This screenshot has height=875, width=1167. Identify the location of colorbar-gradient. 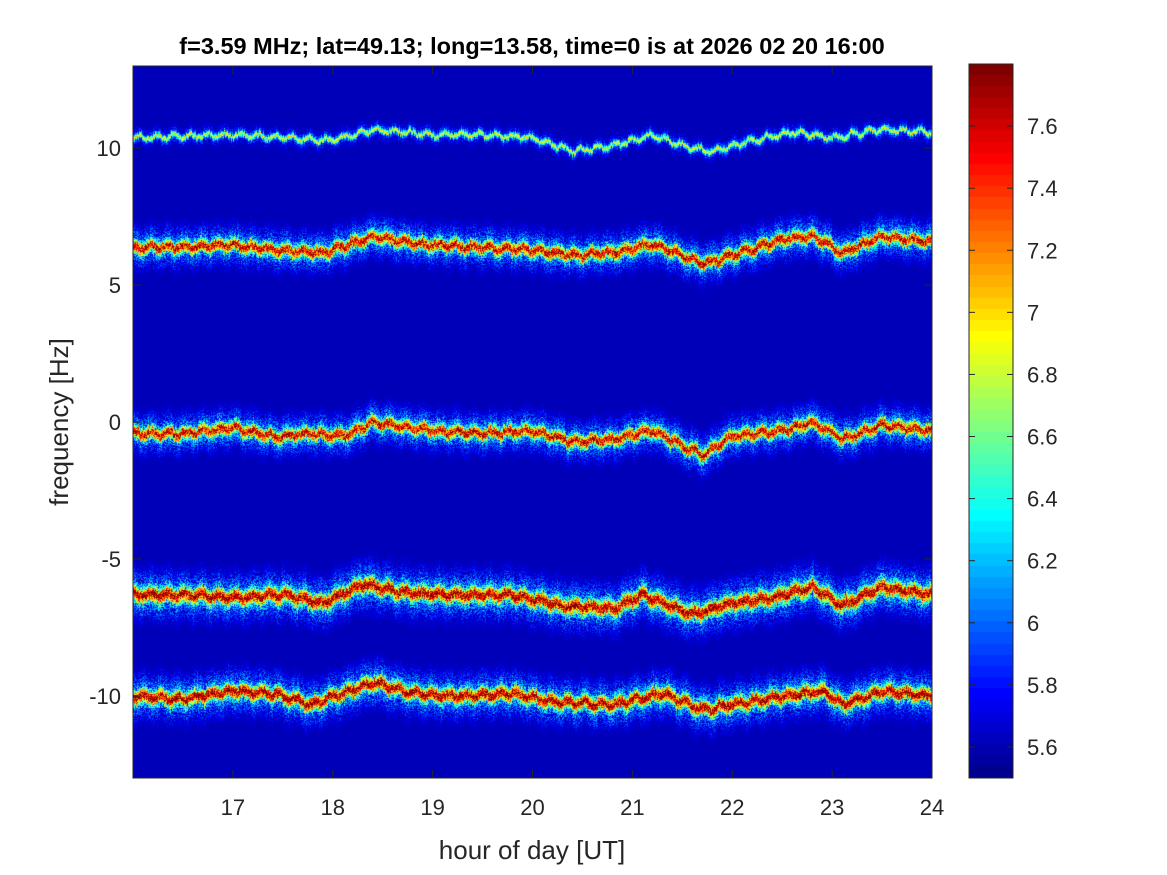
(991, 421).